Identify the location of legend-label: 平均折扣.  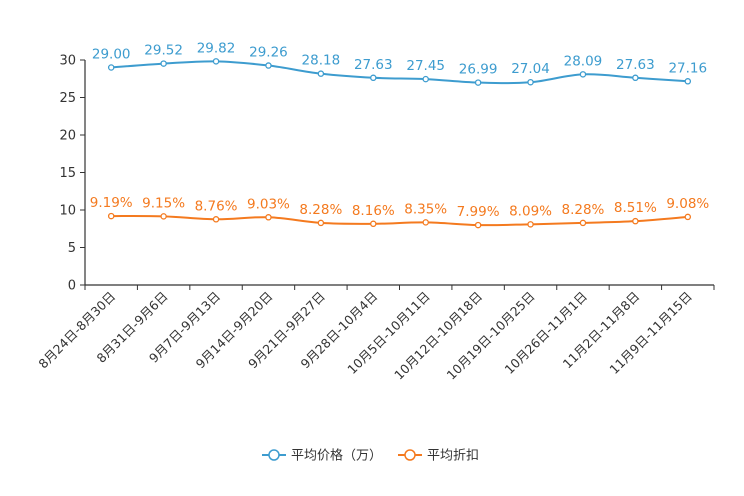
(453, 456).